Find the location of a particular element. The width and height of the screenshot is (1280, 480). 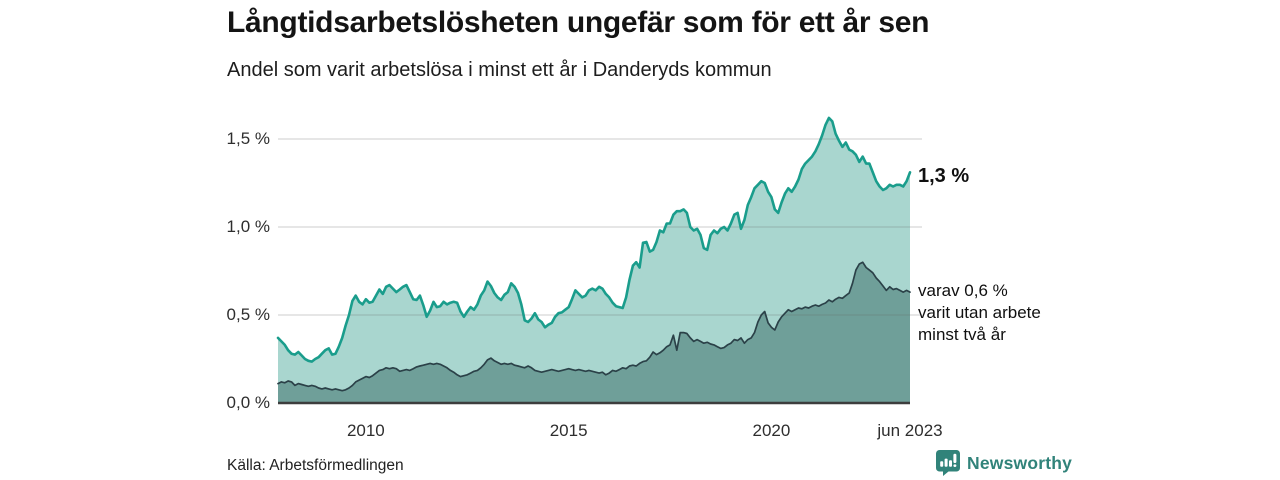

x-tick-label: jun 2023 is located at coordinates (910, 430).